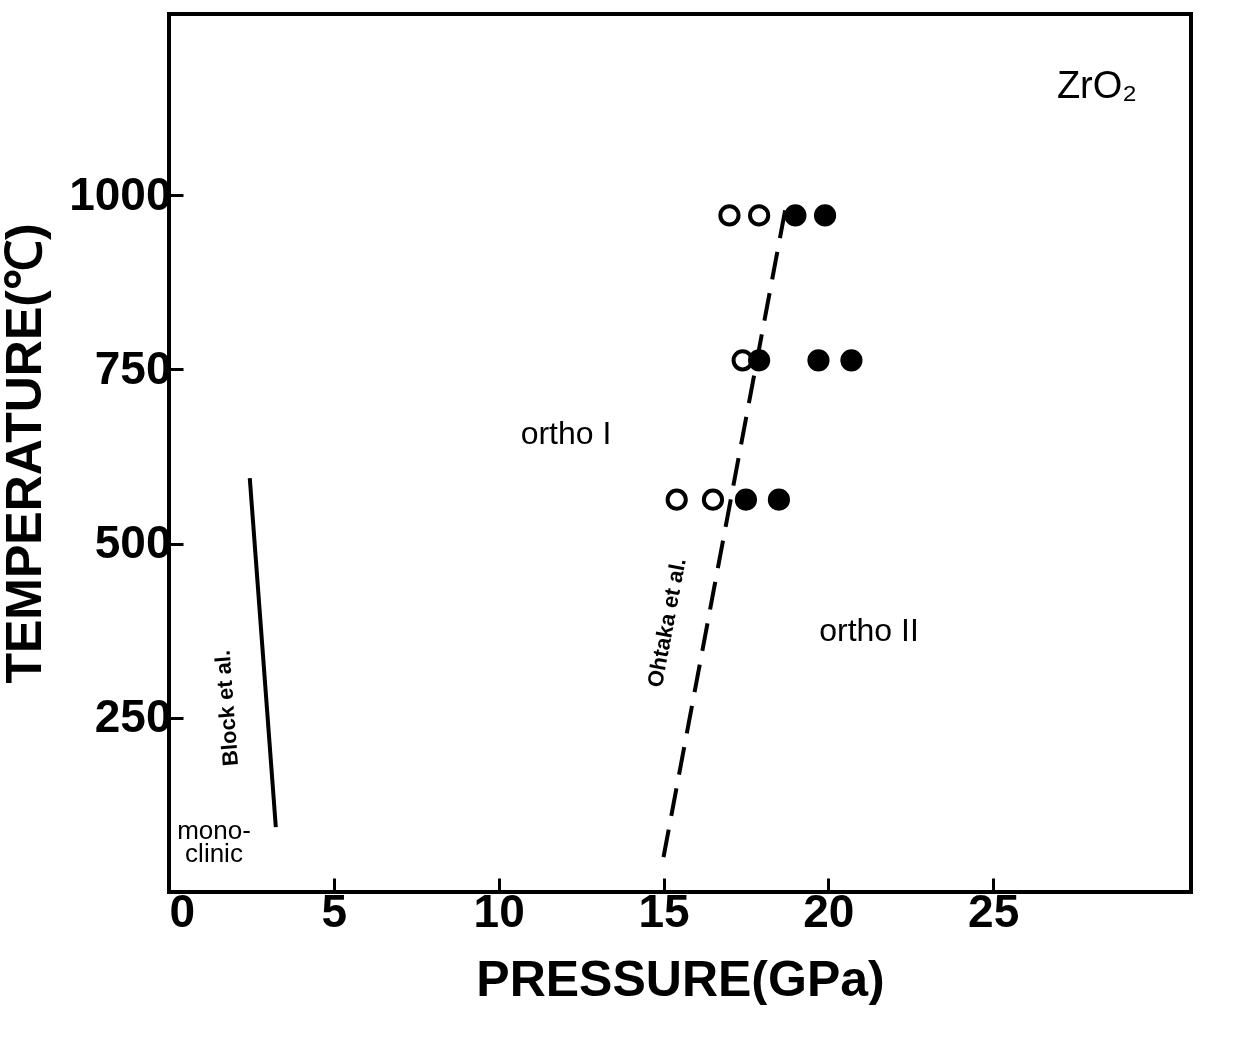 This screenshot has width=1249, height=1050. I want to click on x-tick-label: 25, so click(994, 910).